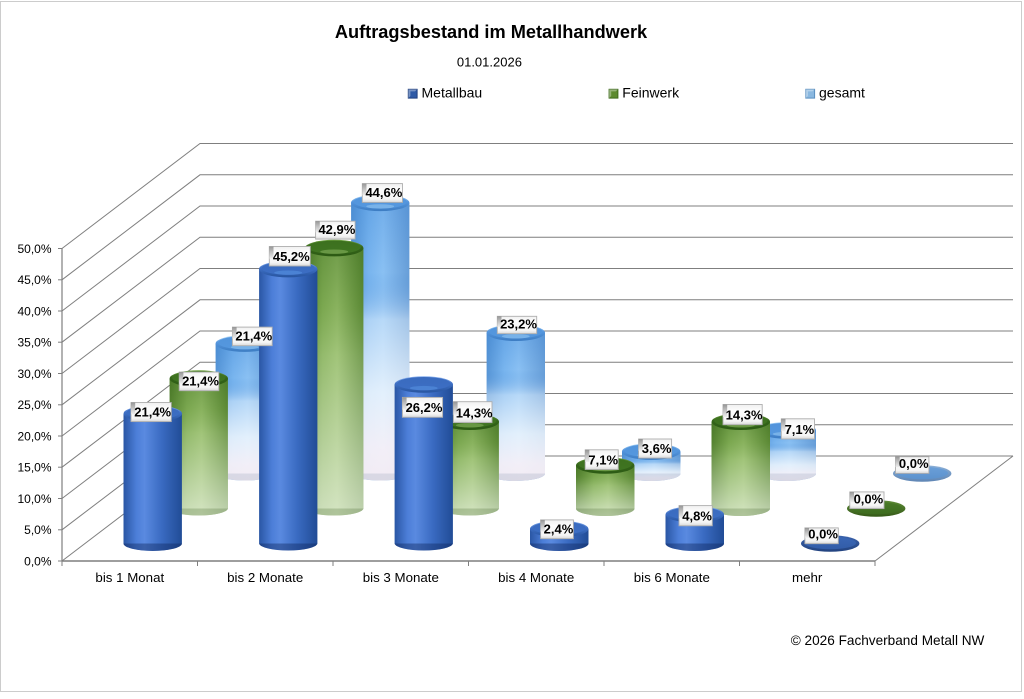  What do you see at coordinates (657, 448) in the screenshot?
I see `svg-text: 3,6%` at bounding box center [657, 448].